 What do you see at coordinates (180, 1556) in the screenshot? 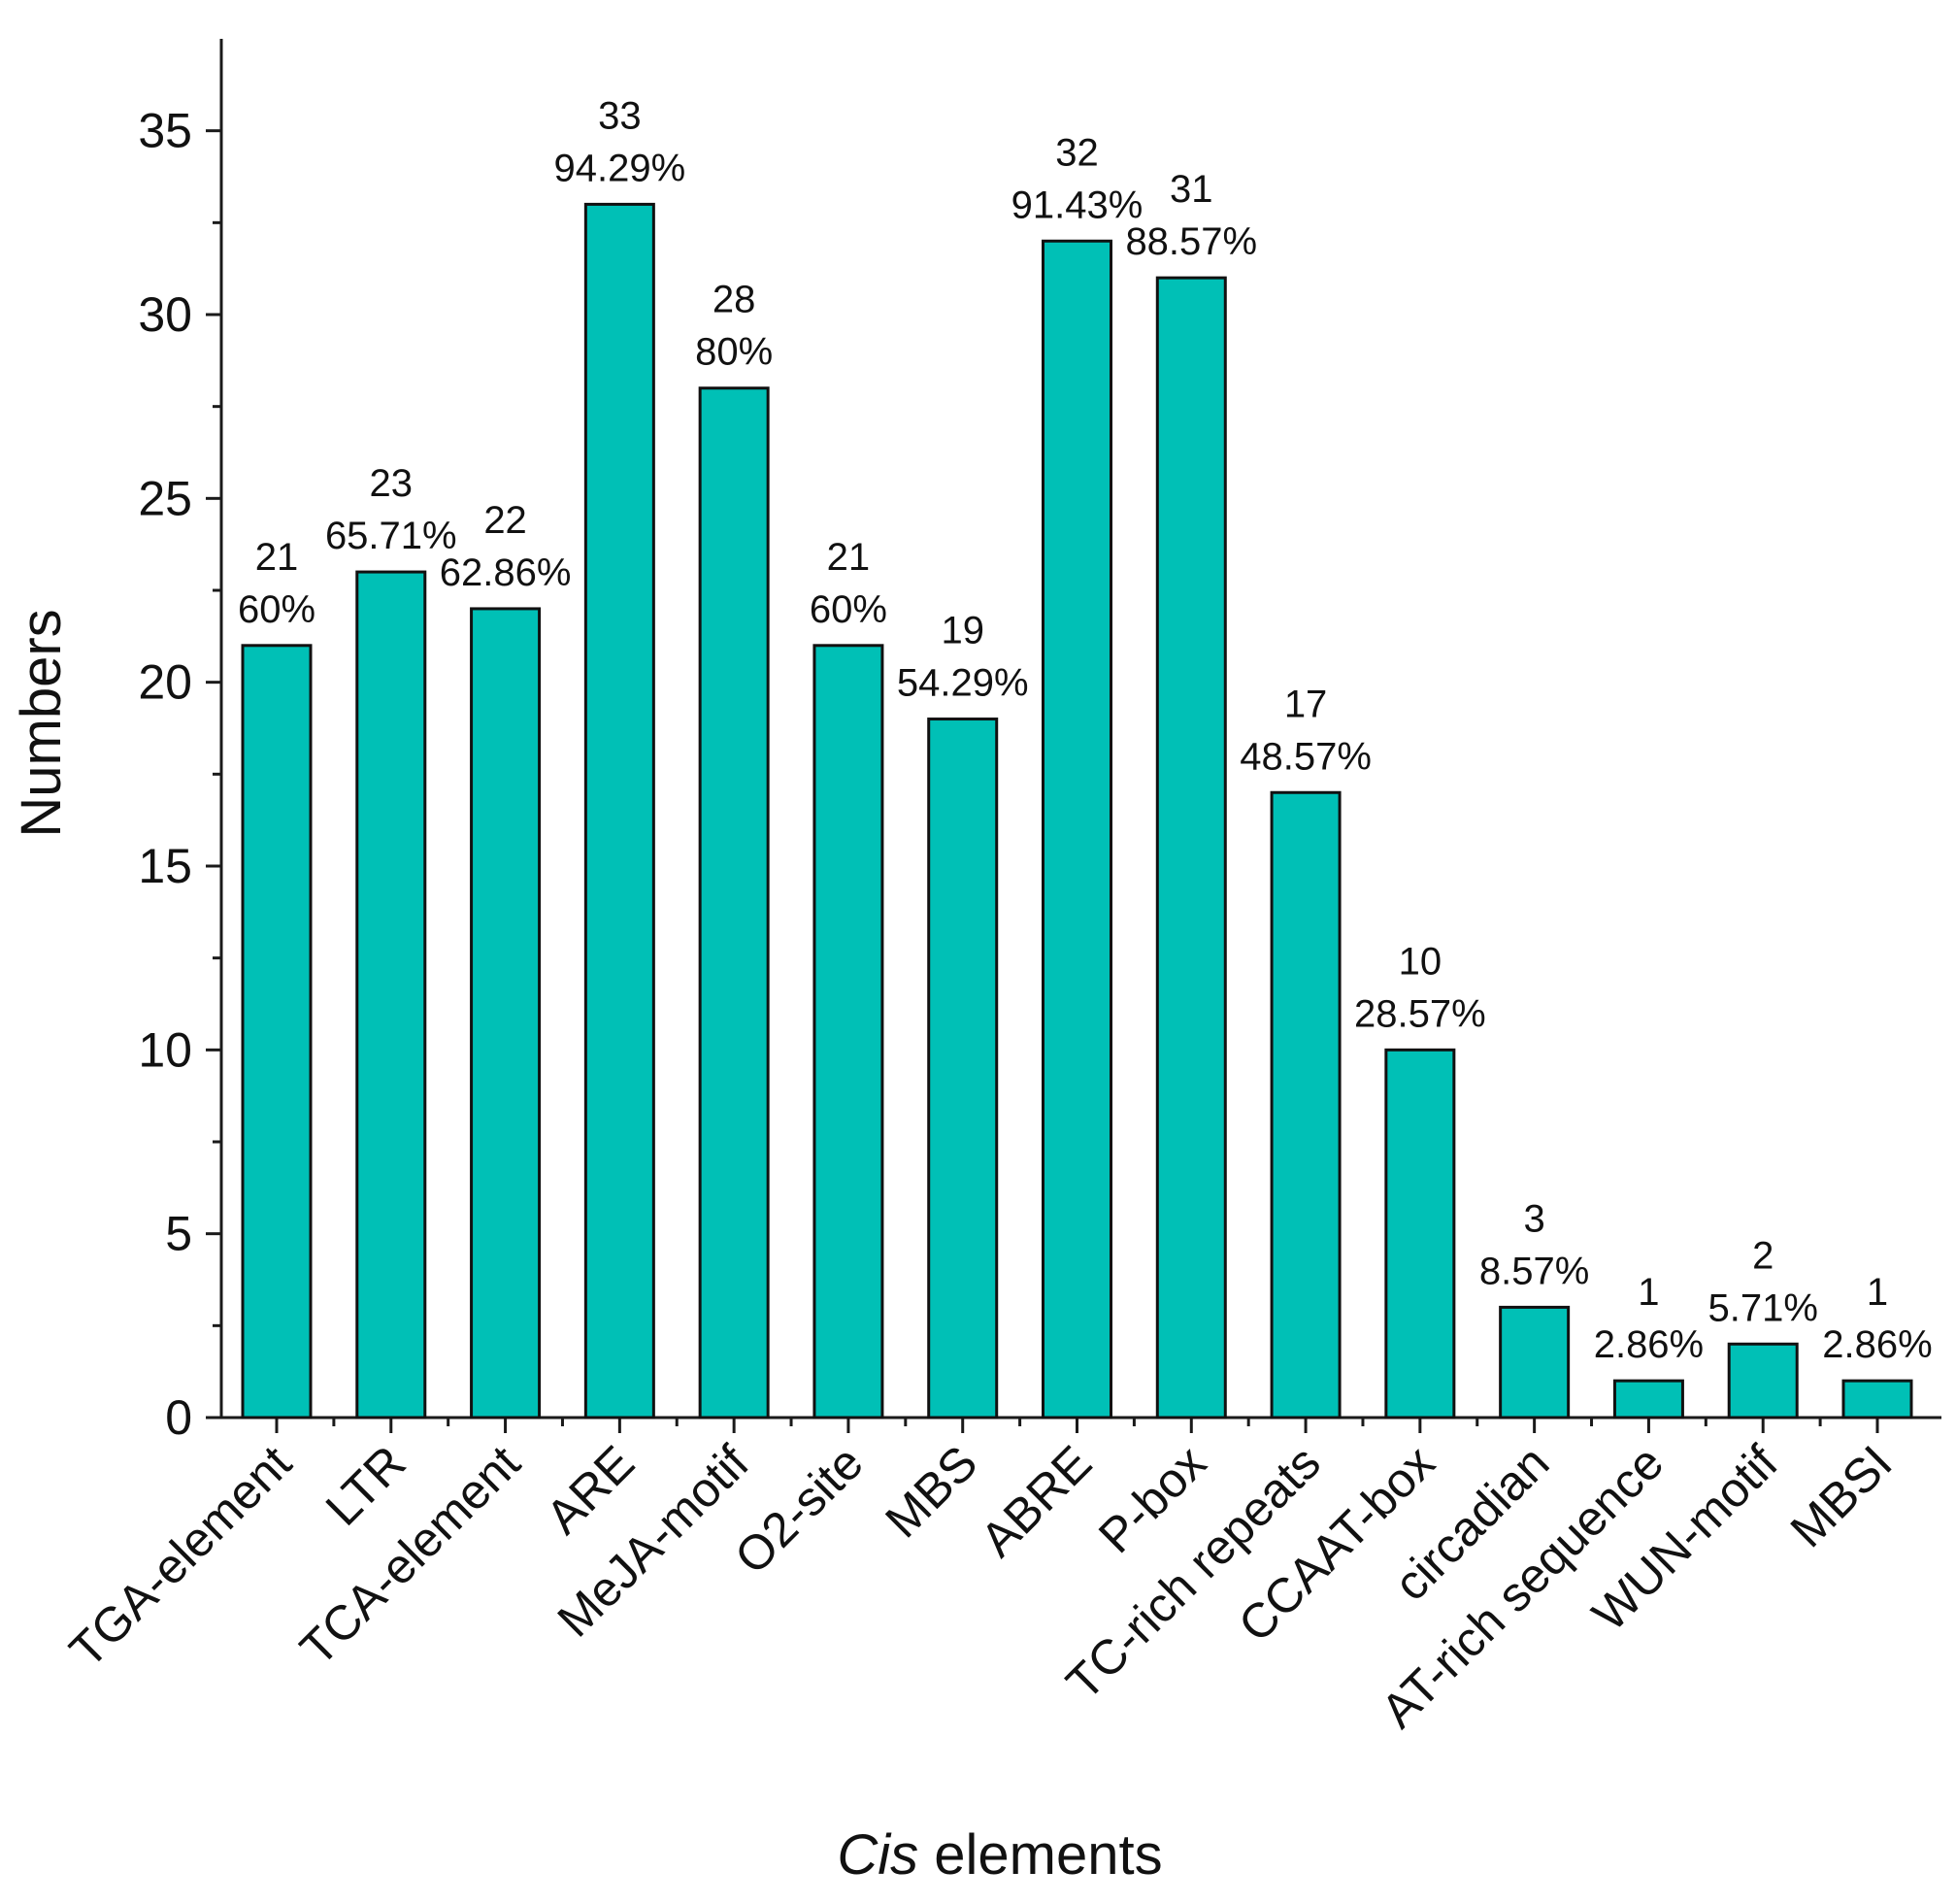
I see `x-category-label: TGA-element` at bounding box center [180, 1556].